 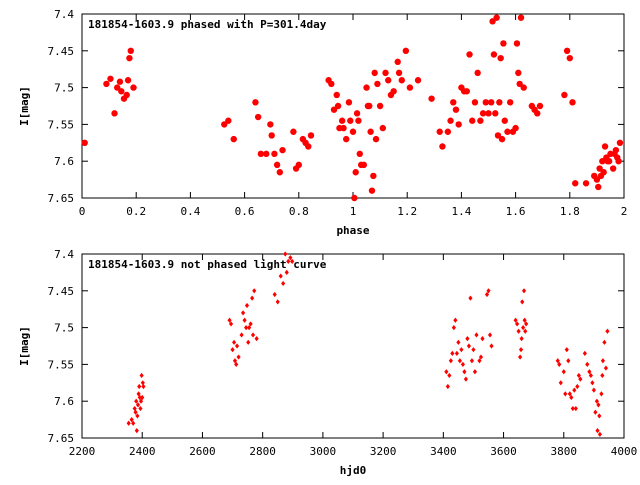 I want to click on top-x-tick-label: 0.2, so click(x=136, y=211).